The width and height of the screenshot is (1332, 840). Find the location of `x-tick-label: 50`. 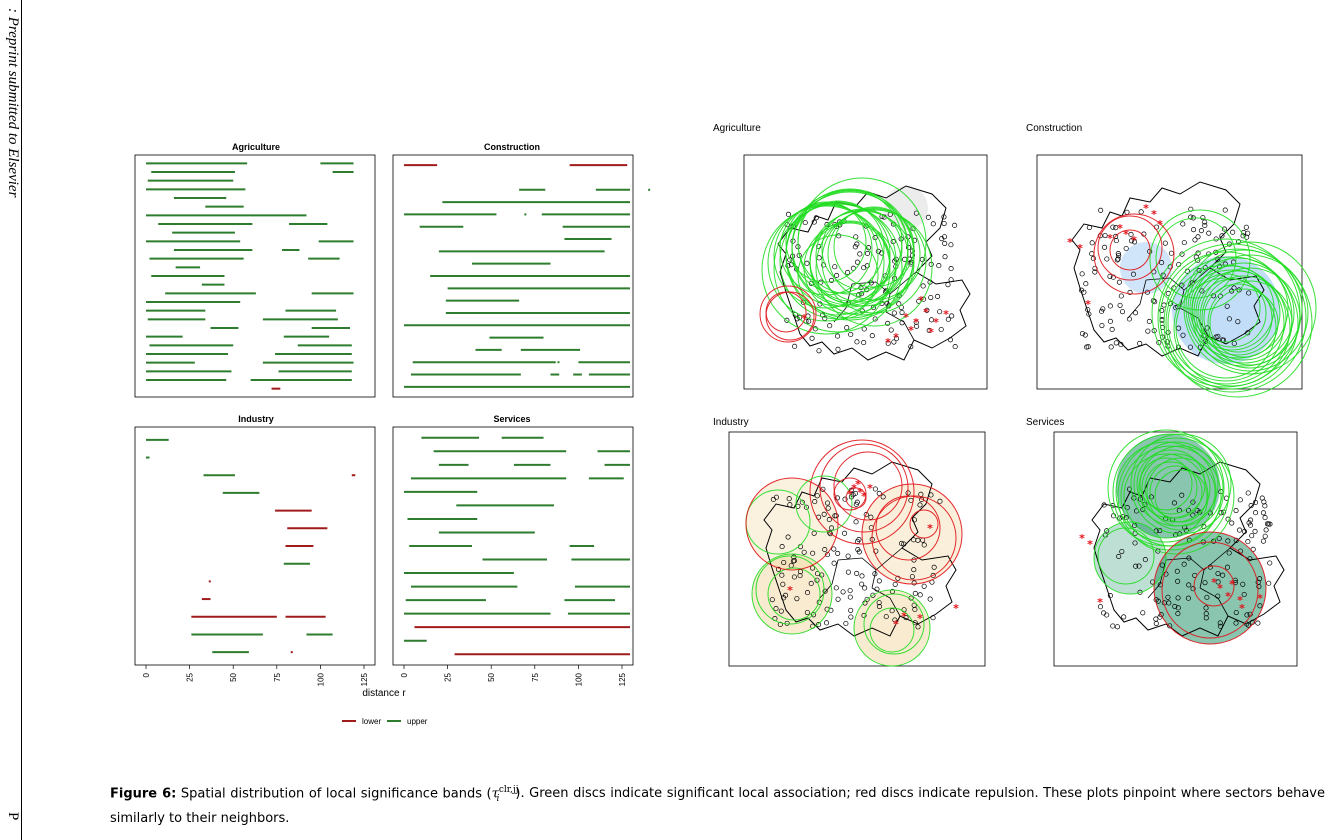

x-tick-label: 50 is located at coordinates (491, 676).